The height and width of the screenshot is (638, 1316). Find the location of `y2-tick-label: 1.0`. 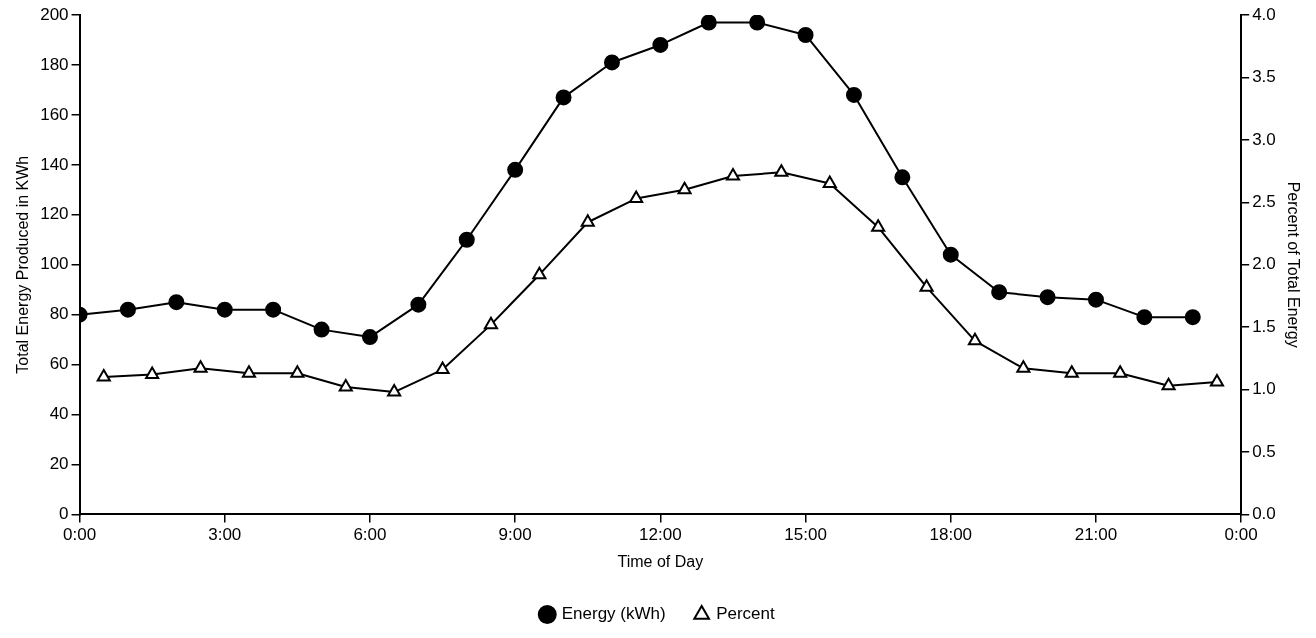

y2-tick-label: 1.0 is located at coordinates (1264, 389).